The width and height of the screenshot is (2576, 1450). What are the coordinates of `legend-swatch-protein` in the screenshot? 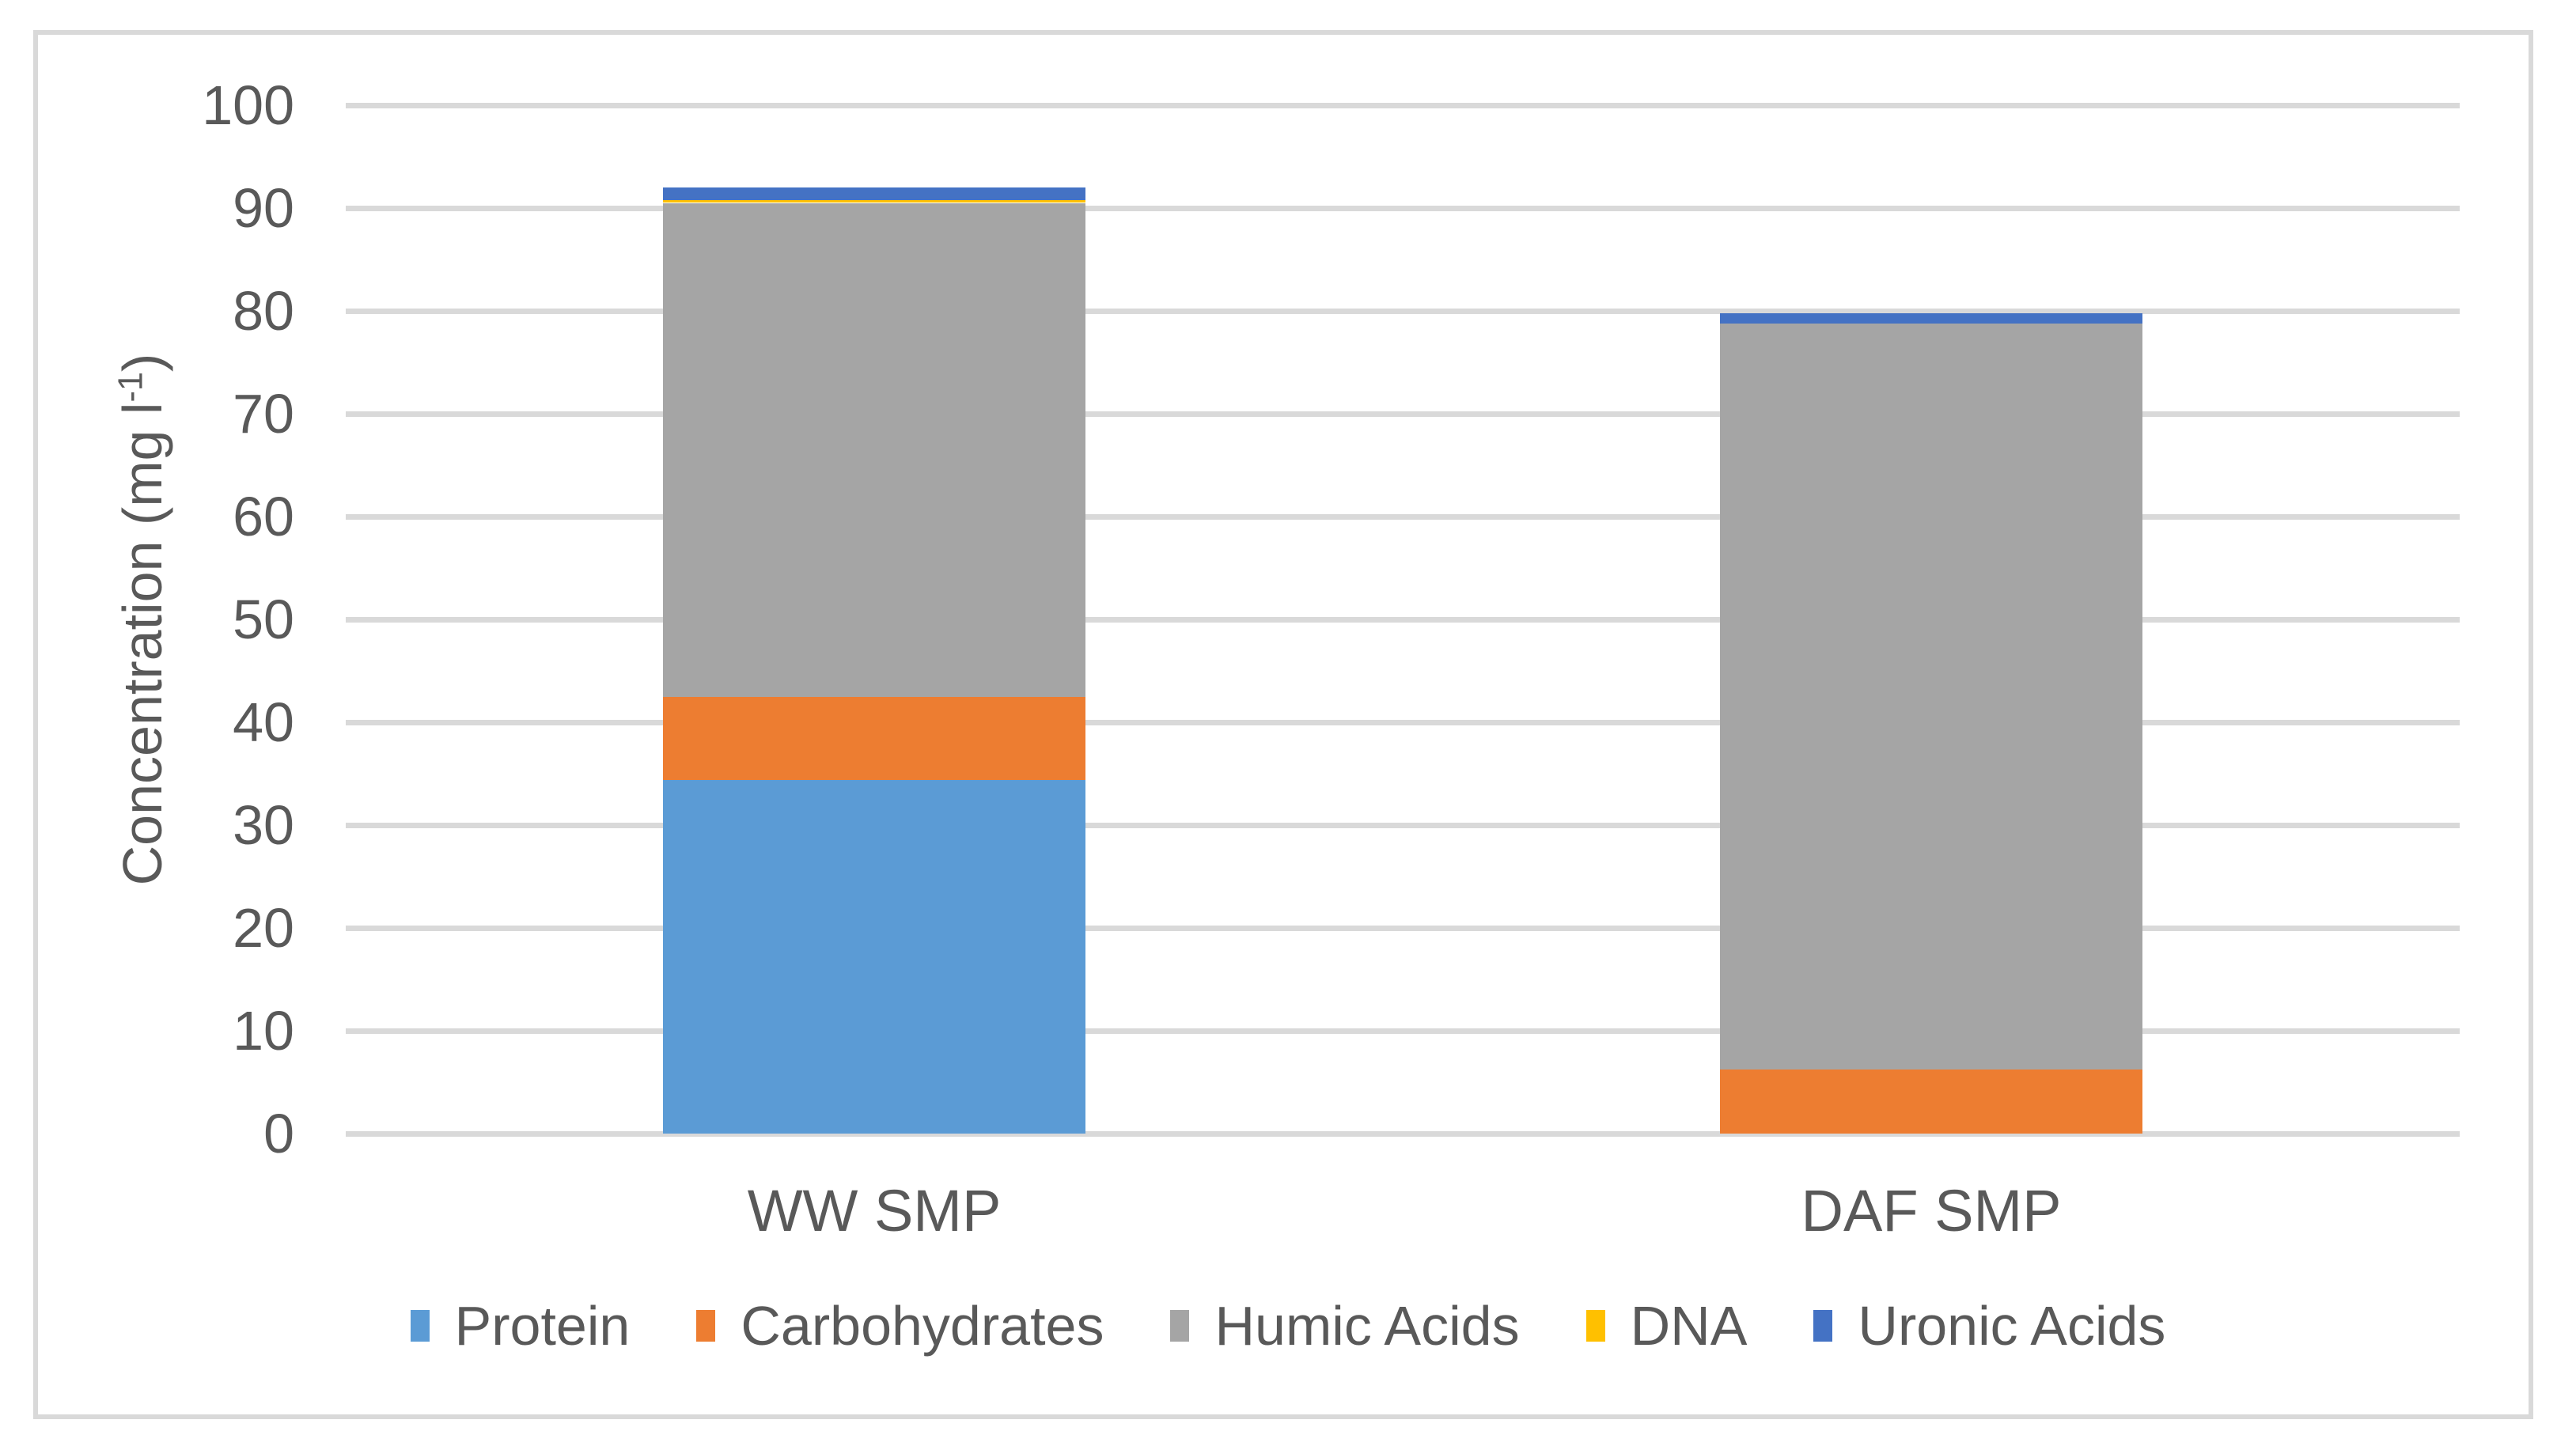 It's located at (420, 1326).